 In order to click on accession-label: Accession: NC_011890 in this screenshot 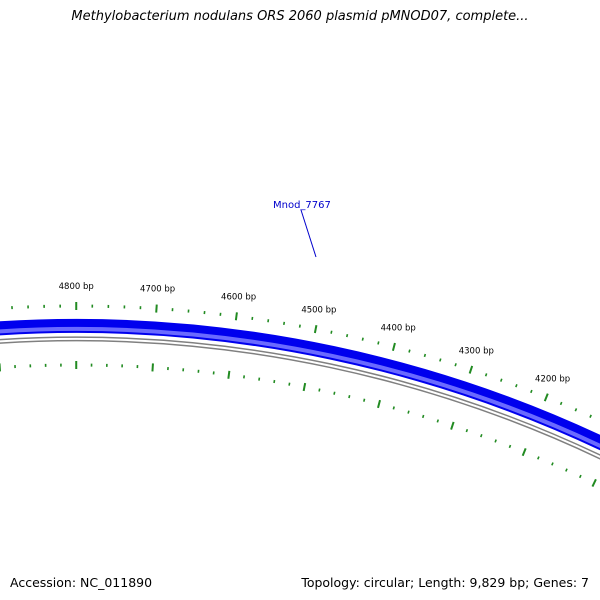, I will do `click(81, 582)`.